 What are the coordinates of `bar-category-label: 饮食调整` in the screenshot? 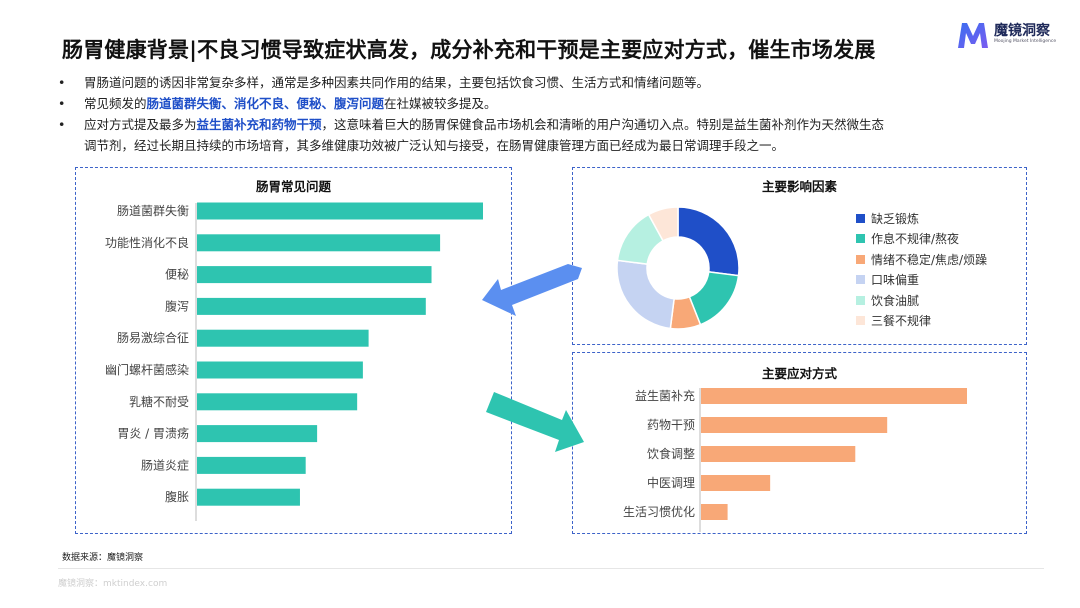 It's located at (671, 453).